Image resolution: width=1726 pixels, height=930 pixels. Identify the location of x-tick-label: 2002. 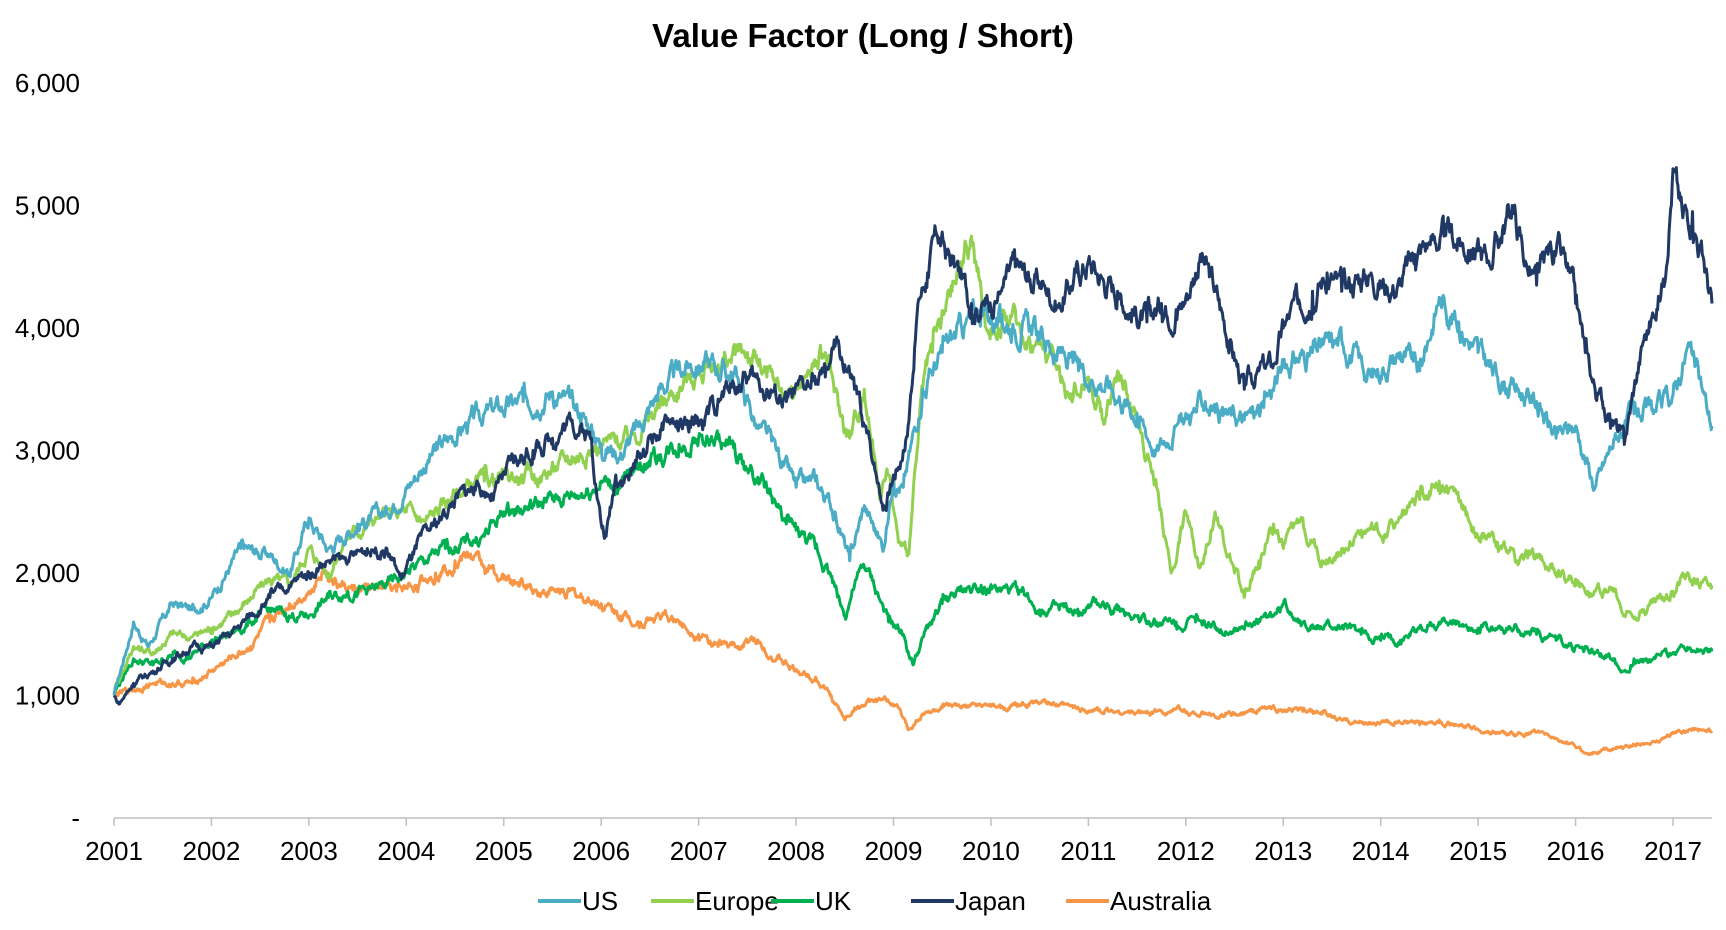
(212, 851).